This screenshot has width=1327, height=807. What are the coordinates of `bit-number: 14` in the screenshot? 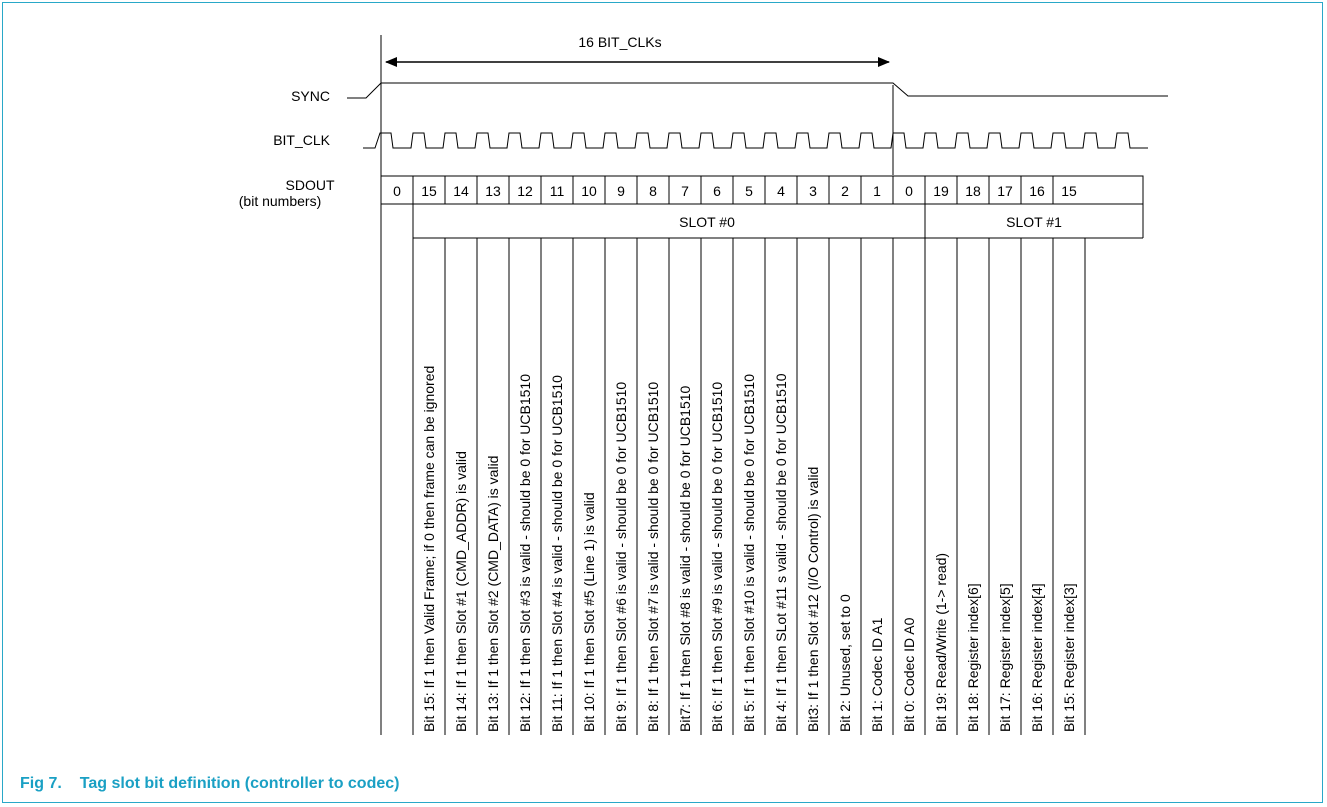 It's located at (461, 191).